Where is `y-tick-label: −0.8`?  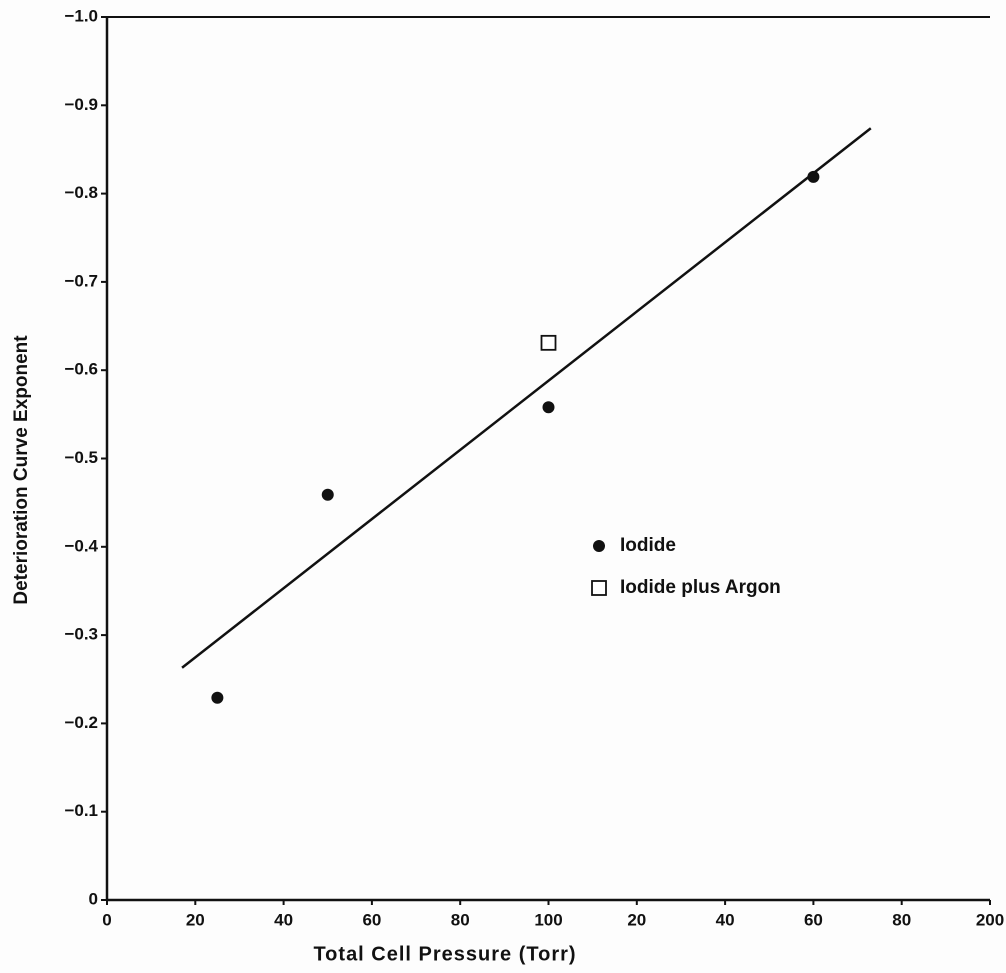 y-tick-label: −0.8 is located at coordinates (81, 192).